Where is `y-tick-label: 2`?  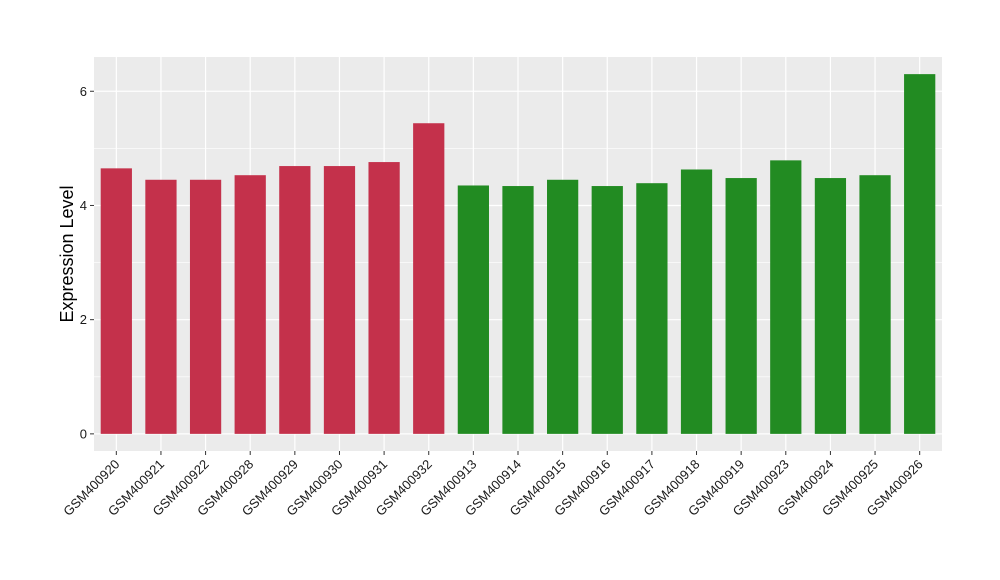 y-tick-label: 2 is located at coordinates (83, 319).